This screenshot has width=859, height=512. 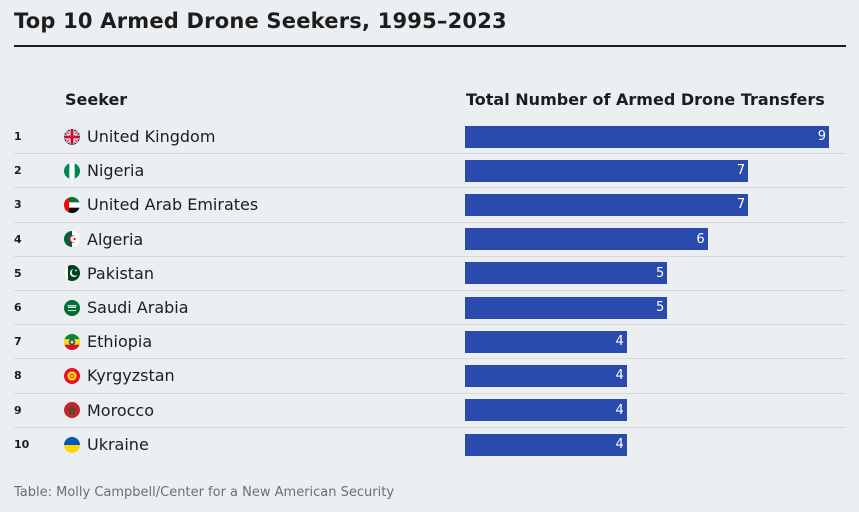 What do you see at coordinates (18, 137) in the screenshot?
I see `rank-label: 1` at bounding box center [18, 137].